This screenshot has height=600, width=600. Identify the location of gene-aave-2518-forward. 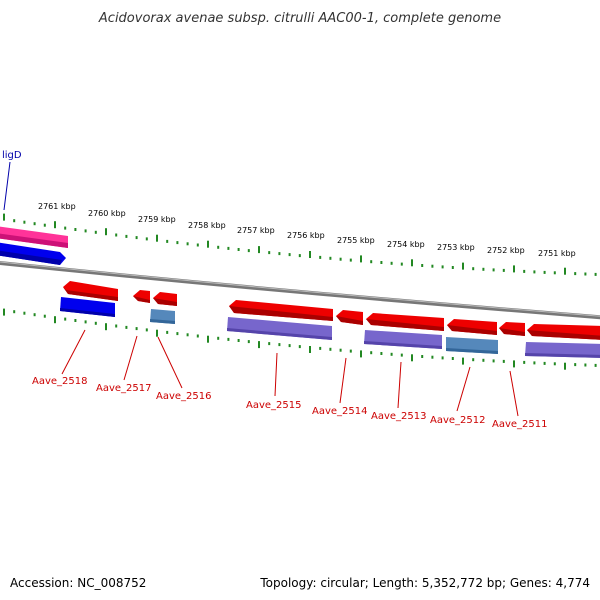
(90, 291).